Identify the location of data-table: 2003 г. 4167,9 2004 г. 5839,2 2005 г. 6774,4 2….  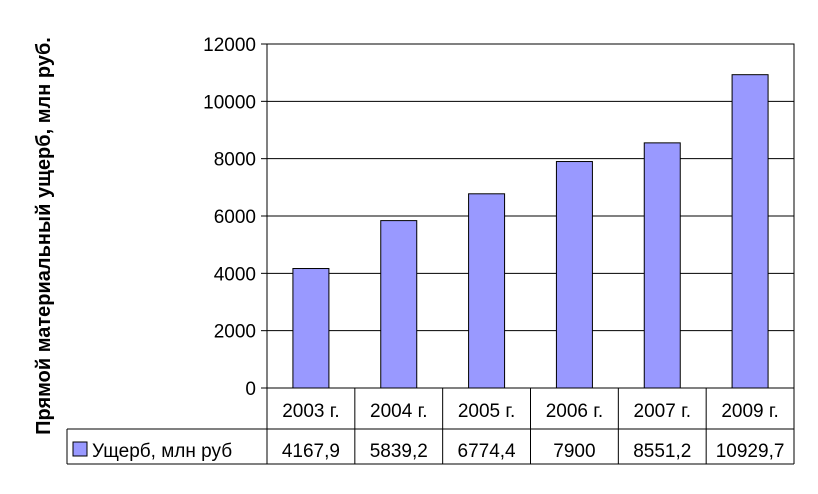
(430, 426).